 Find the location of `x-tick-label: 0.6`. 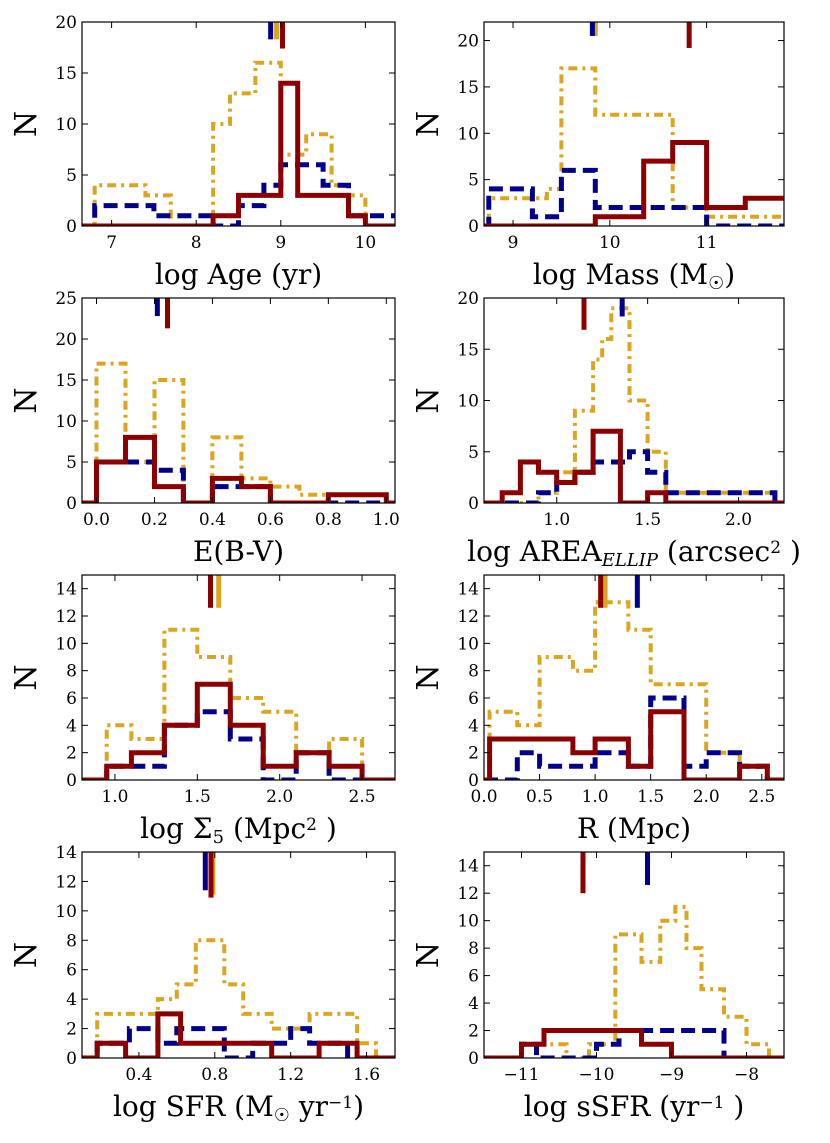

x-tick-label: 0.6 is located at coordinates (270, 520).